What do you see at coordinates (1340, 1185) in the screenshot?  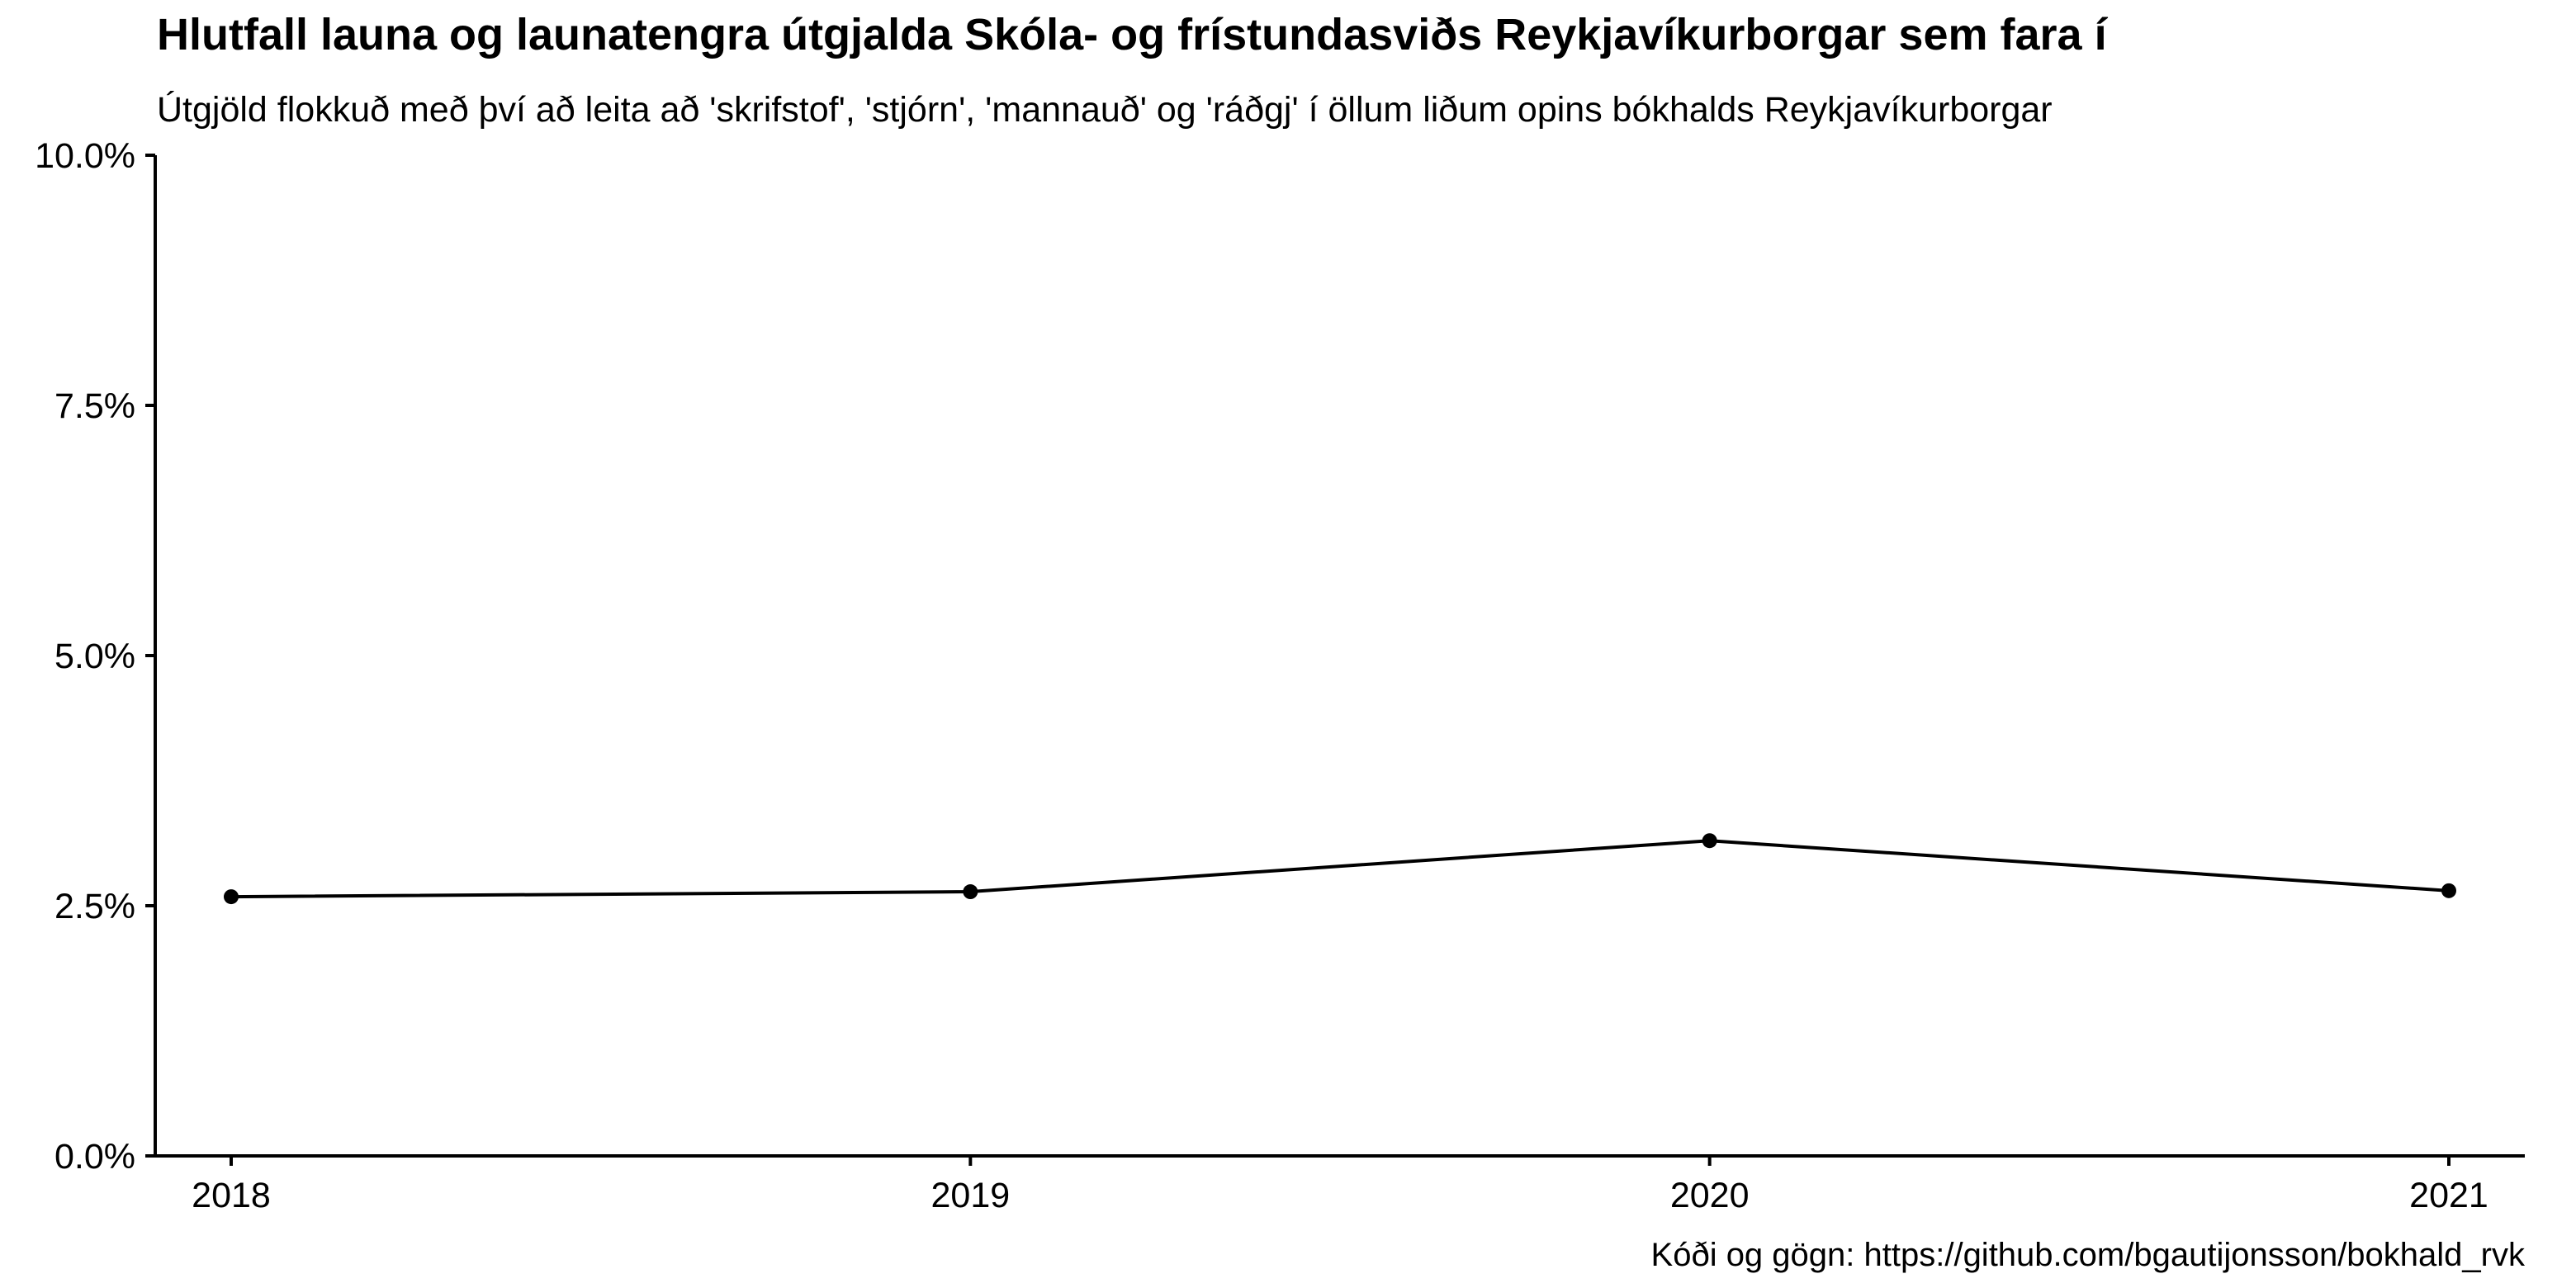 I see `x-axis-ticks: 2018 2019 2020 2021` at bounding box center [1340, 1185].